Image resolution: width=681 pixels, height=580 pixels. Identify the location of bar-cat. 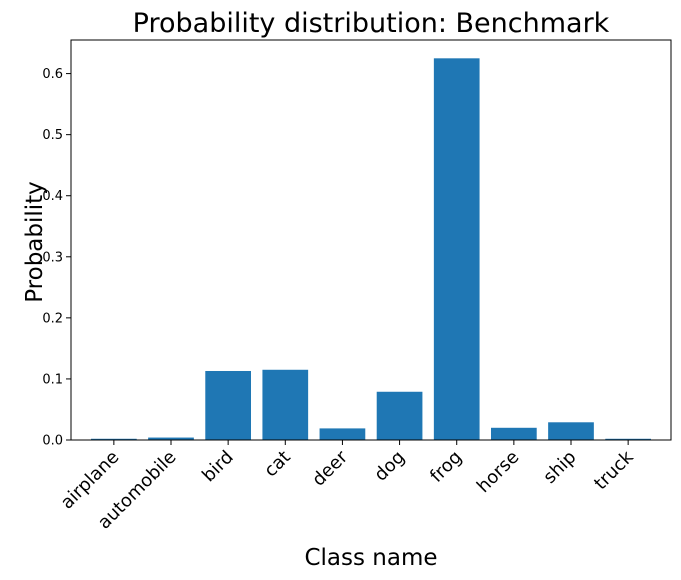
(285, 404).